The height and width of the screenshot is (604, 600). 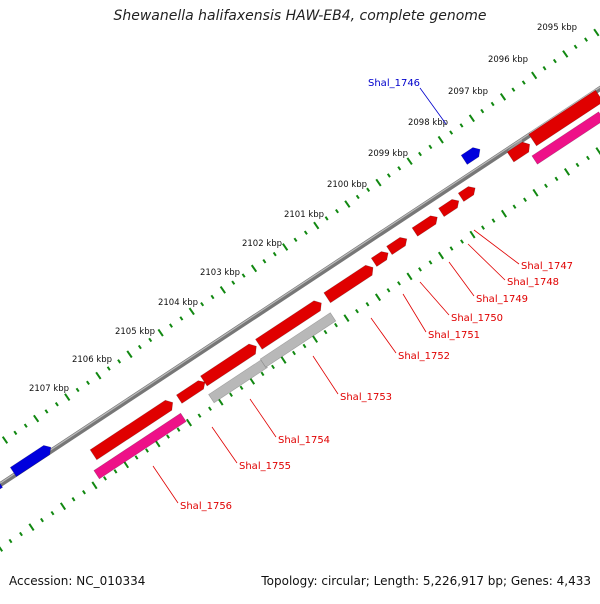 What do you see at coordinates (502, 299) in the screenshot?
I see `gene-label: Shal_1749` at bounding box center [502, 299].